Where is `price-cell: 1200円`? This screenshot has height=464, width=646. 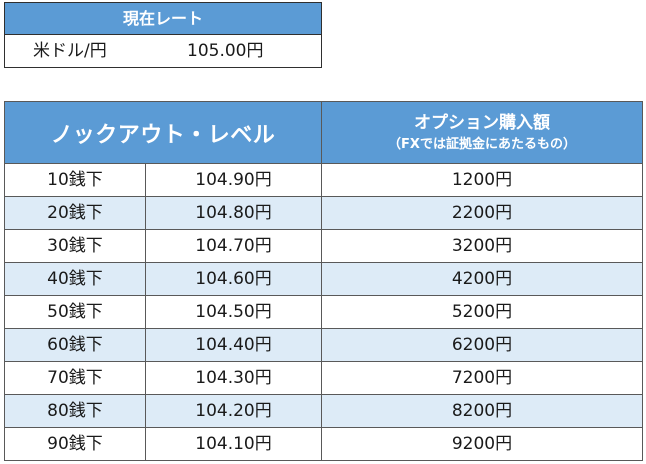
price-cell: 1200円 is located at coordinates (482, 180).